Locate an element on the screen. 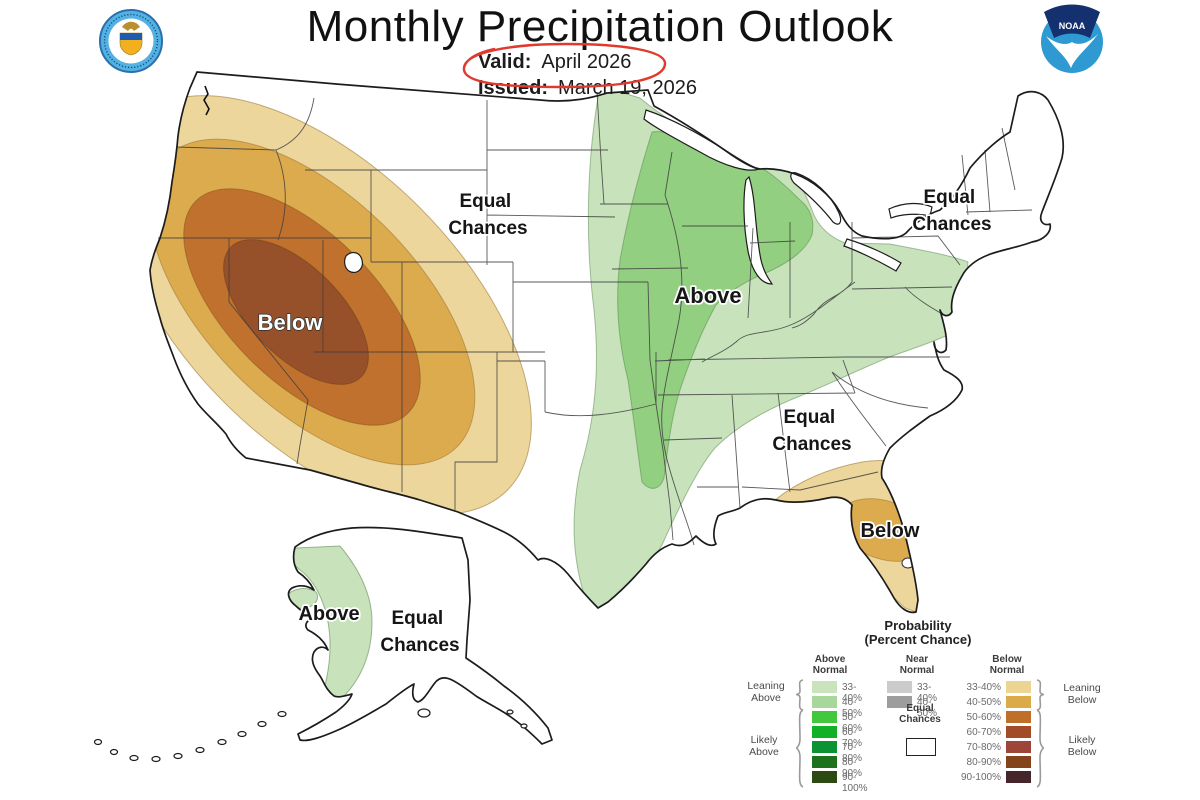  equal-chances-label-southeast: Equal Chances is located at coordinates (811, 431).